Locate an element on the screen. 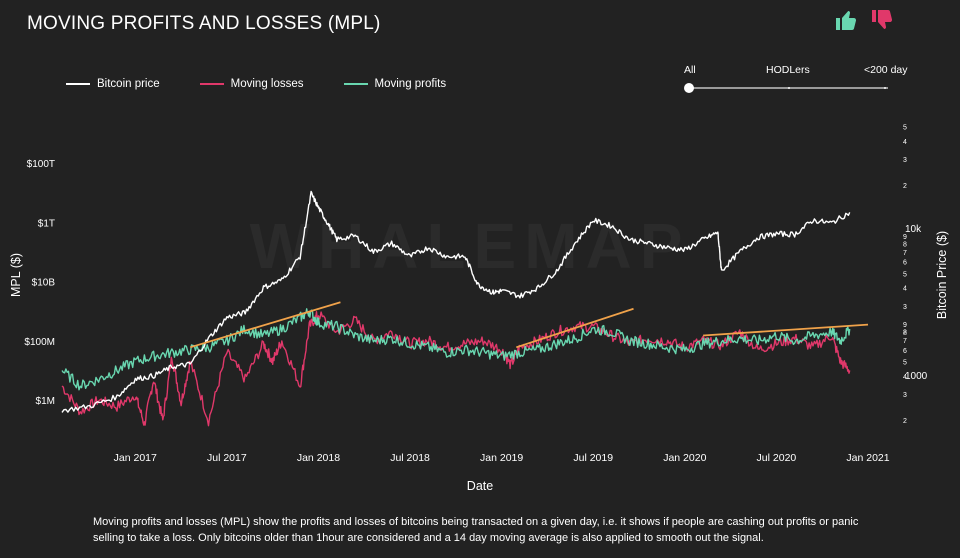 The width and height of the screenshot is (960, 558). x-tick-label: Jan 2018 is located at coordinates (318, 458).